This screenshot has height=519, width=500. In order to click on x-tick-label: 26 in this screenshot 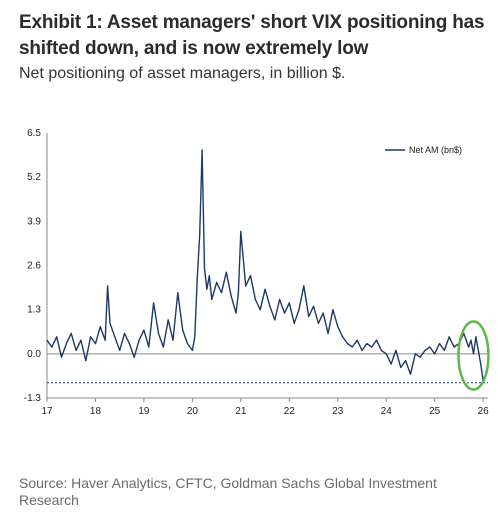, I will do `click(484, 411)`.